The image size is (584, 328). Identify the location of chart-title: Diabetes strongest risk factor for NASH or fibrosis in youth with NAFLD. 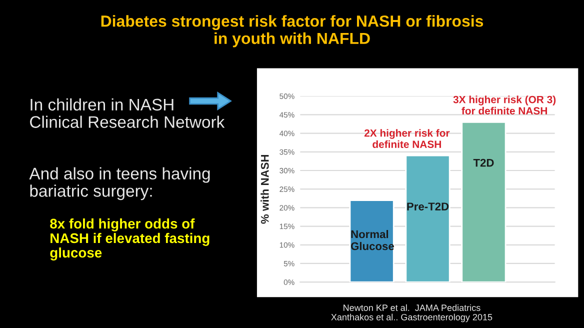
(292, 31).